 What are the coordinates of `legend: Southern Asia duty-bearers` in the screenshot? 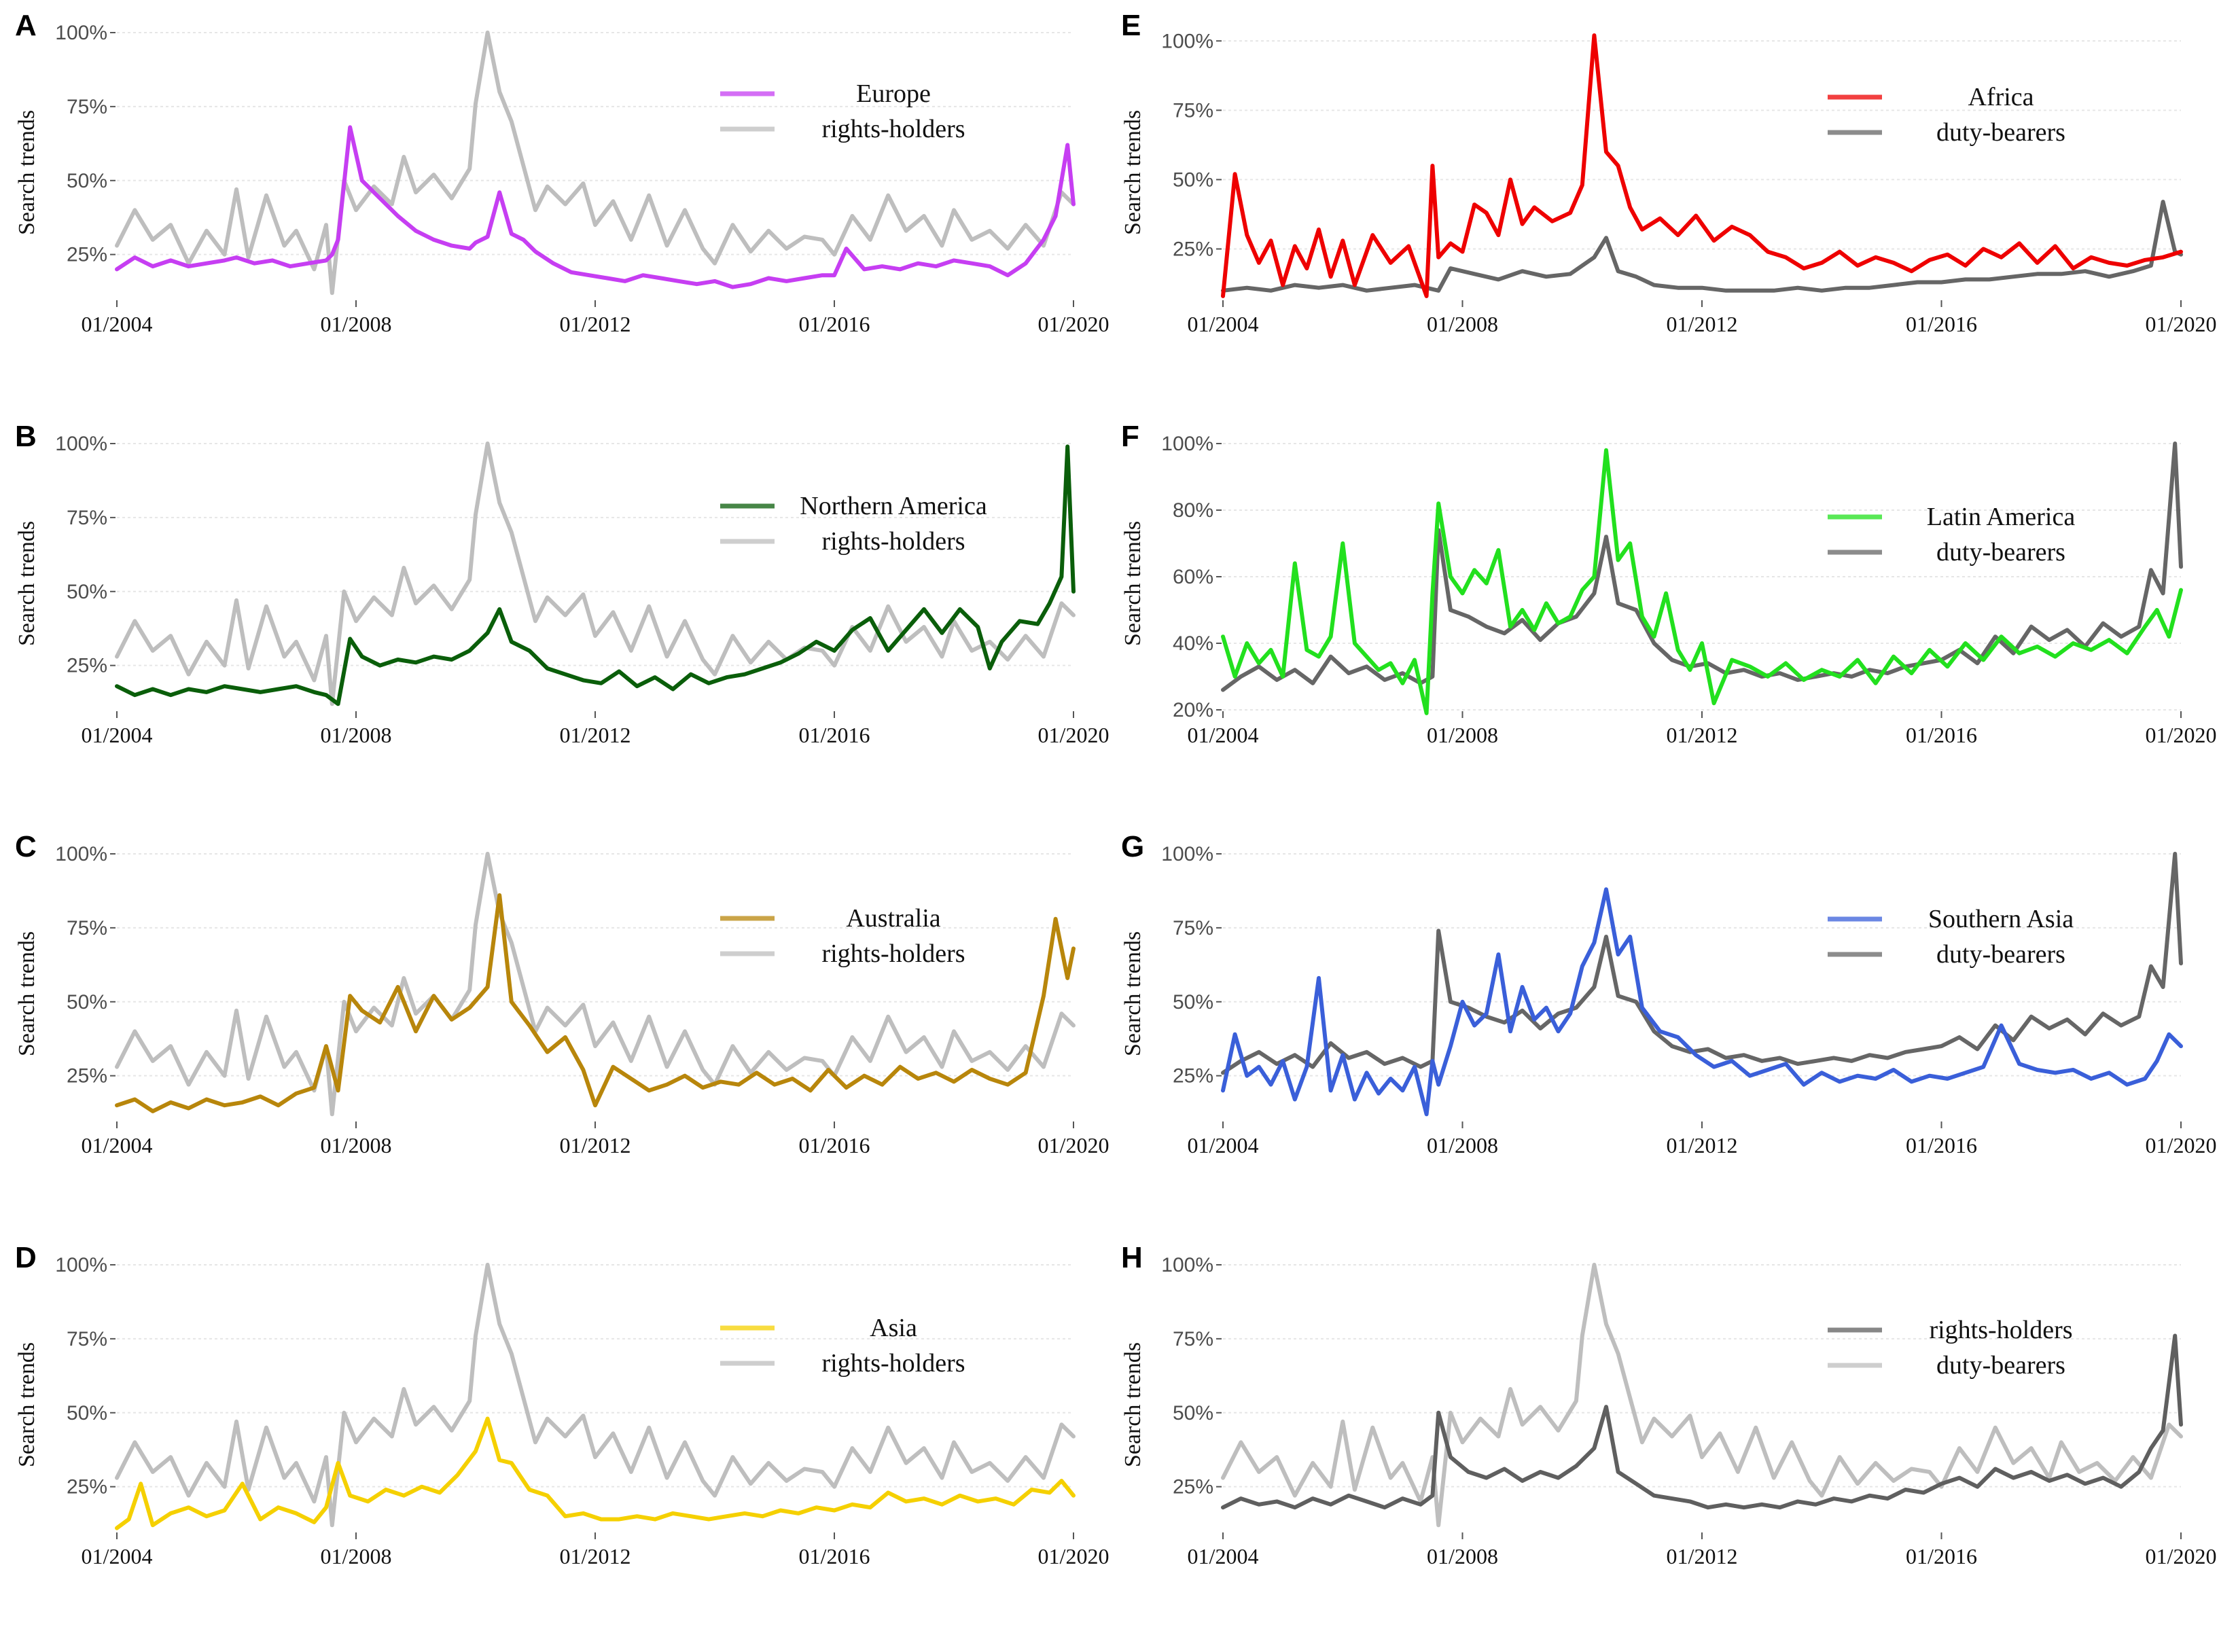 It's located at (1951, 937).